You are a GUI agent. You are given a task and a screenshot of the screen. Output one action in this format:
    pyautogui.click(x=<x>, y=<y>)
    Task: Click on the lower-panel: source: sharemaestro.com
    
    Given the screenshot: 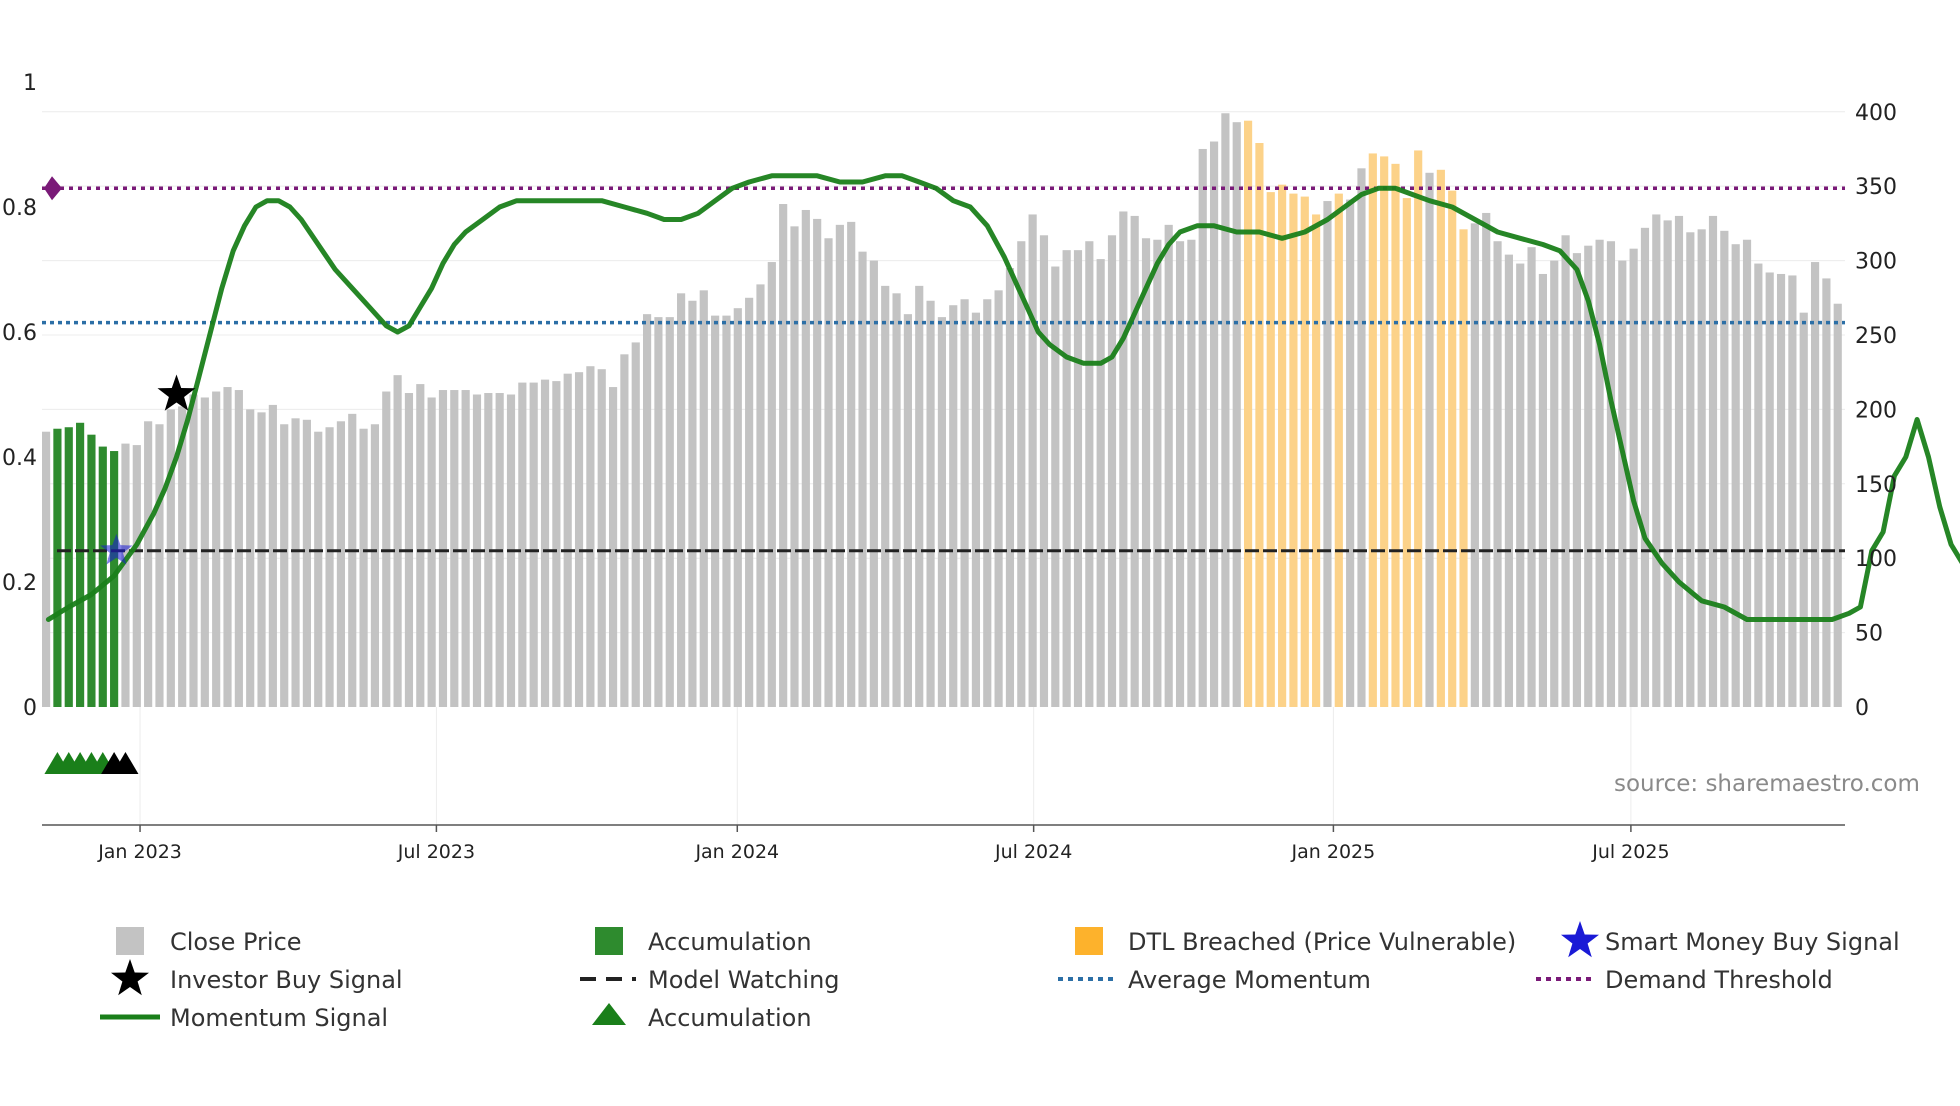 What is the action you would take?
    pyautogui.click(x=981, y=789)
    